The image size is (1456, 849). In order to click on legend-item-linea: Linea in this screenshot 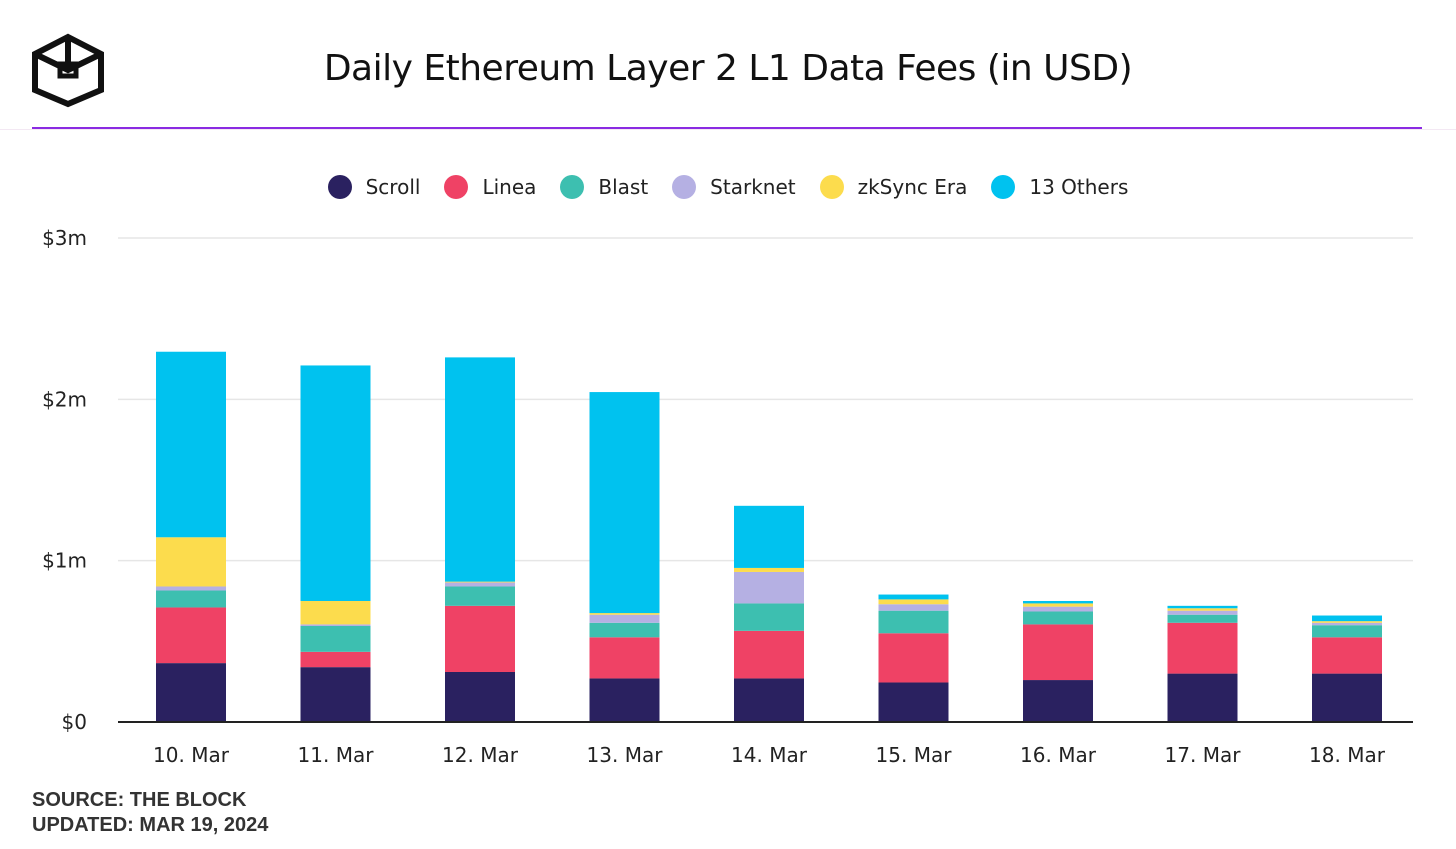, I will do `click(490, 187)`.